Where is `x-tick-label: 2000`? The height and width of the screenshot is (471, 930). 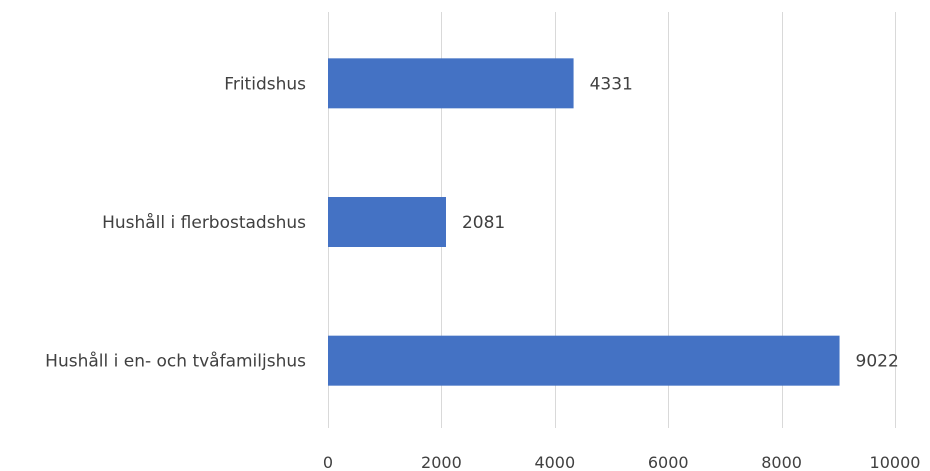 x-tick-label: 2000 is located at coordinates (441, 462).